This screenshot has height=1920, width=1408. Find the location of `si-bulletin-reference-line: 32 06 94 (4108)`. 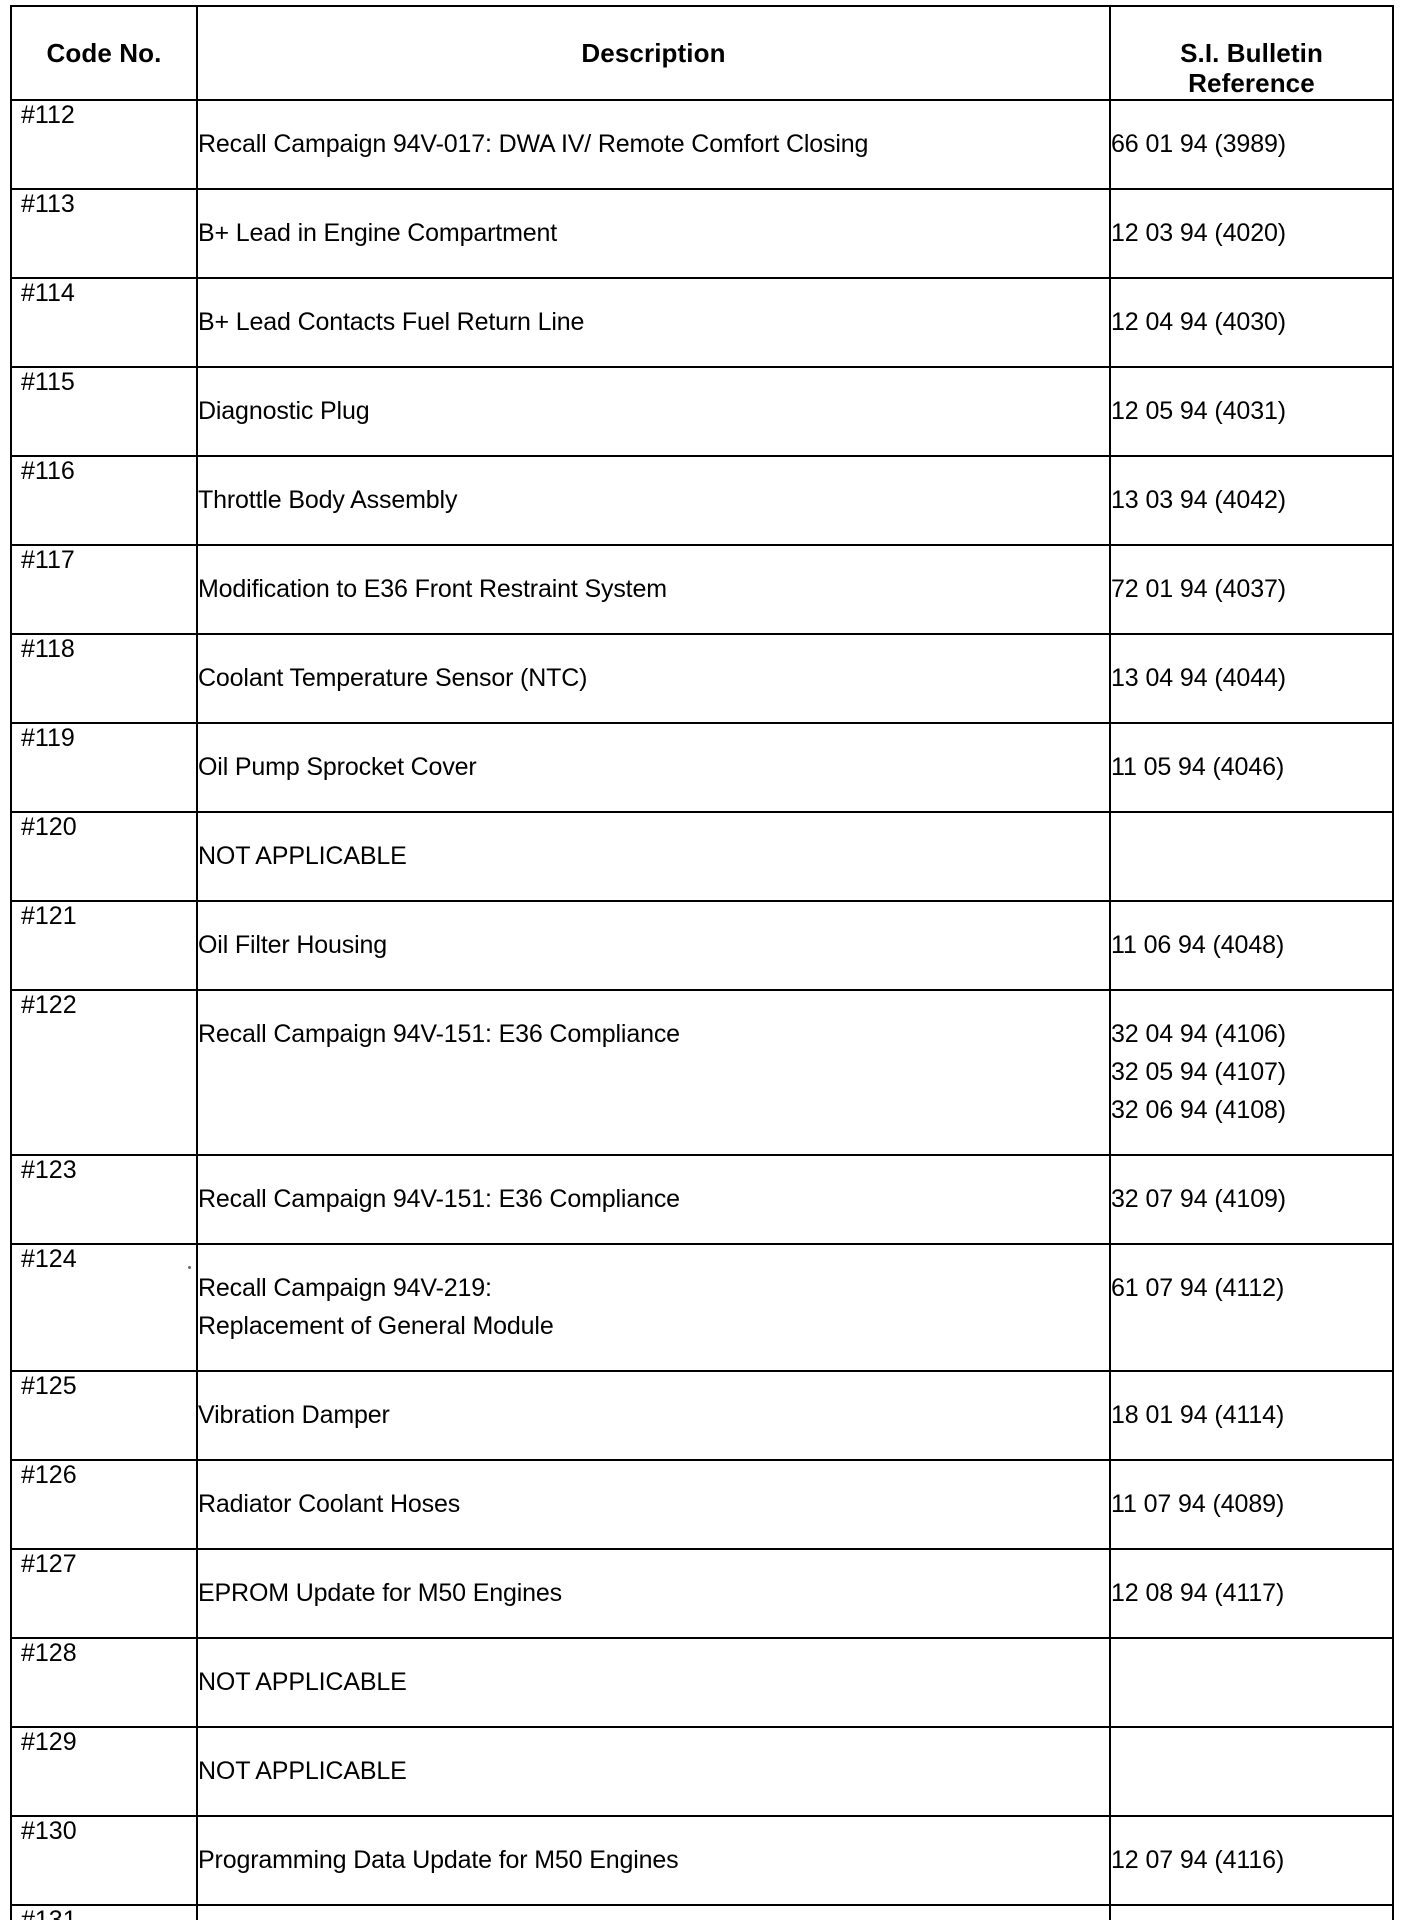

si-bulletin-reference-line: 32 06 94 (4108) is located at coordinates (1199, 1109).